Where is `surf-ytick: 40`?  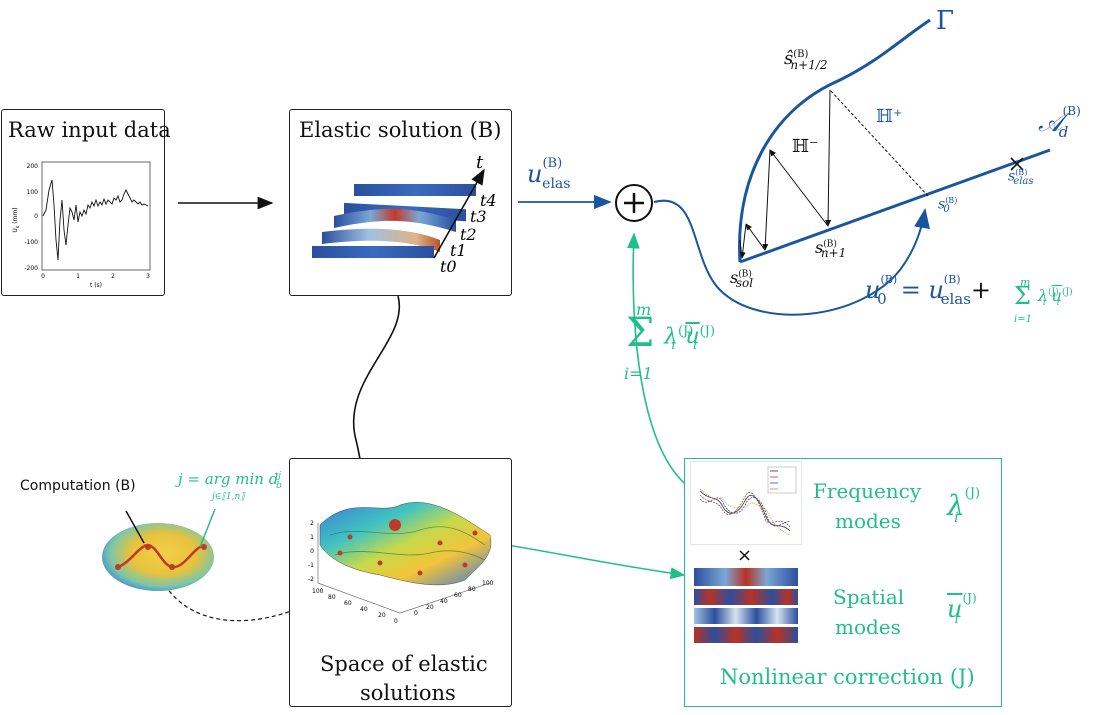 surf-ytick: 40 is located at coordinates (444, 601).